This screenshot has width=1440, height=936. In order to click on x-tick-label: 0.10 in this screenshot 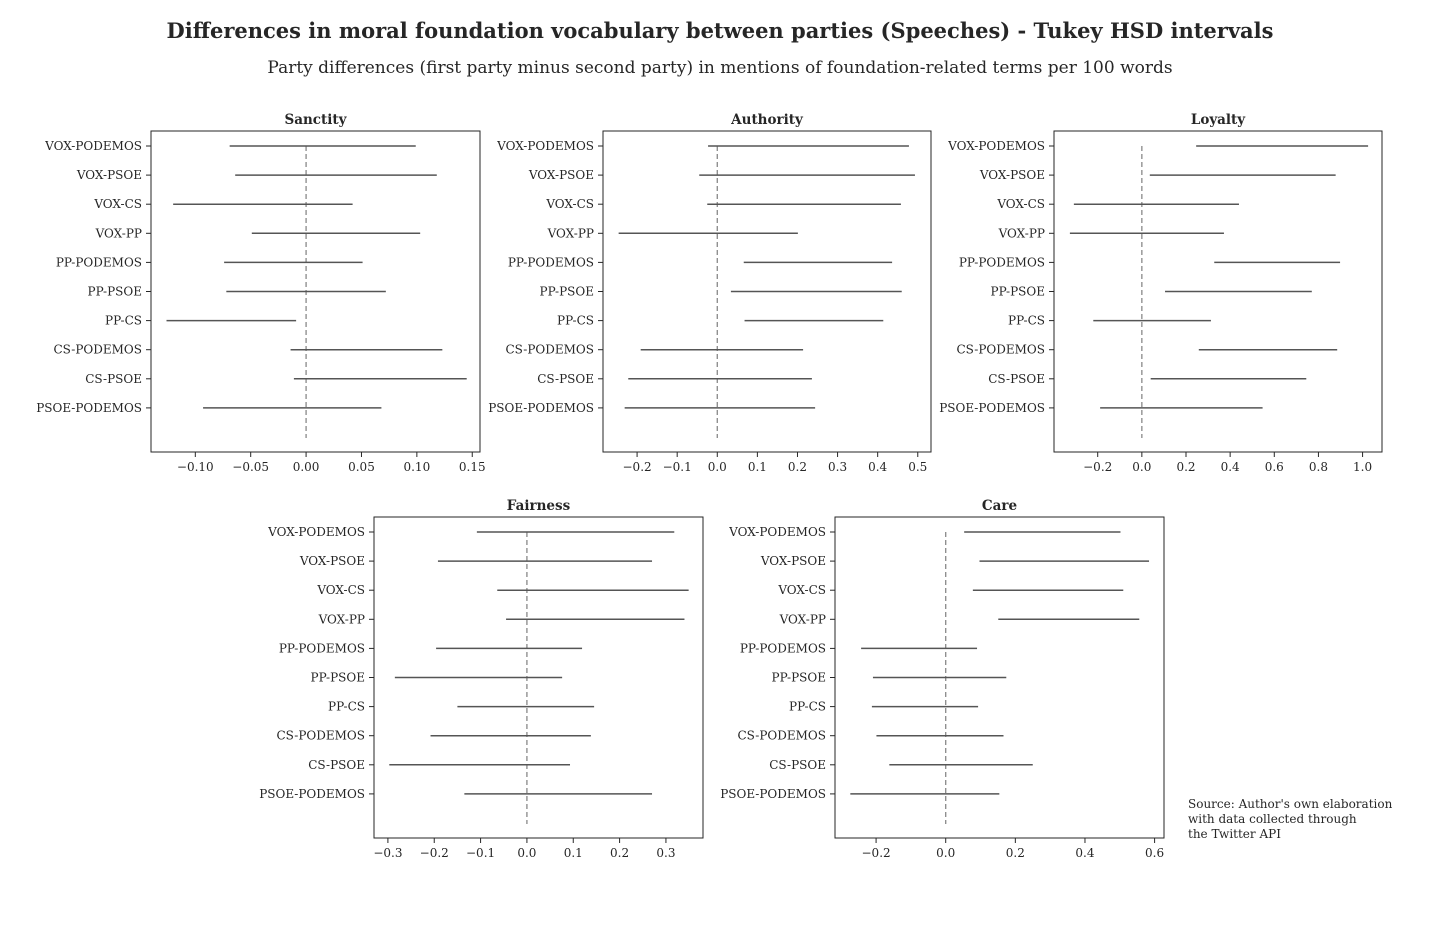, I will do `click(416, 467)`.